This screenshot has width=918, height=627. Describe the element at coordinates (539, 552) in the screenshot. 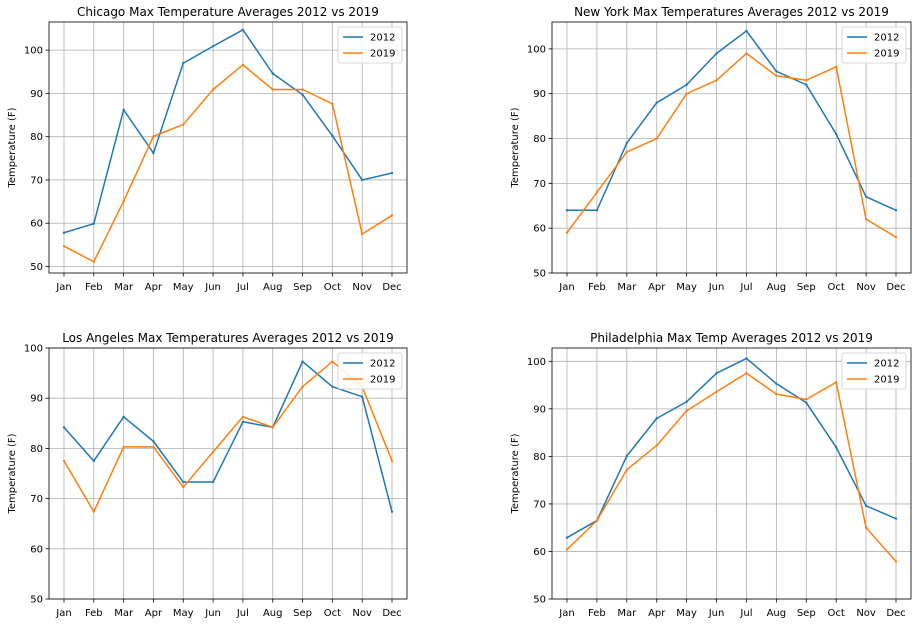

I see `y-tick-label: 60` at that location.